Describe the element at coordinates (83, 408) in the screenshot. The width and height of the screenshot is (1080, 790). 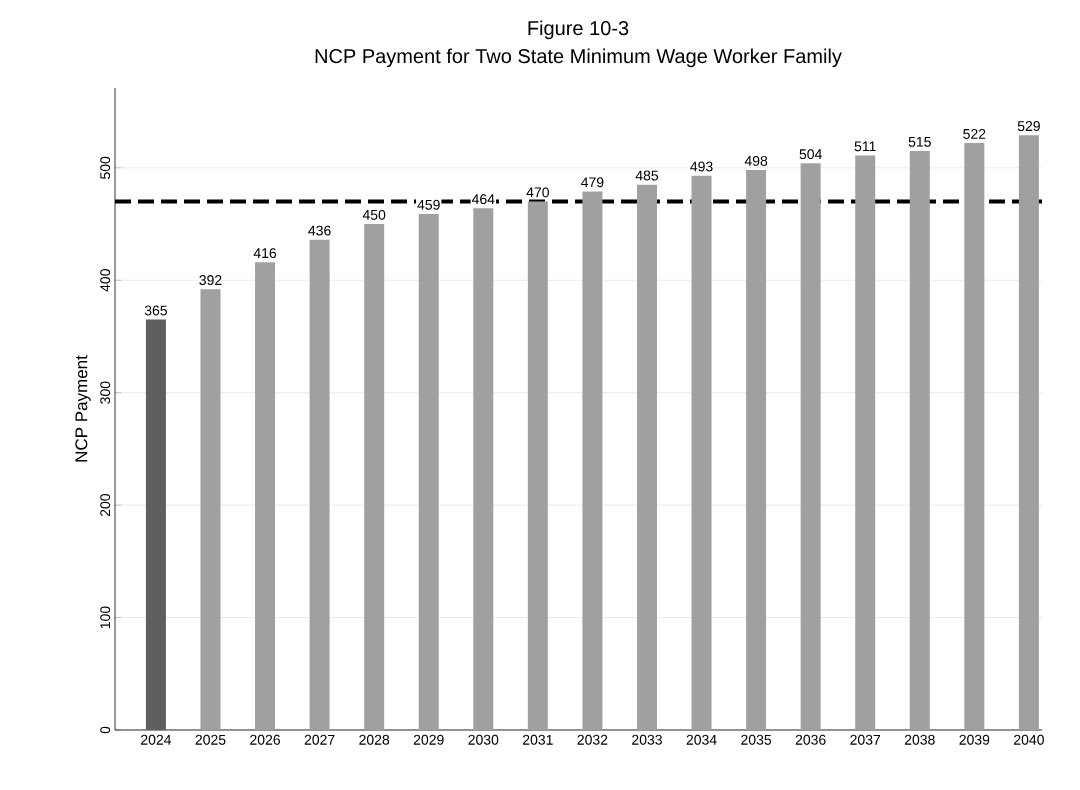
I see `y-axis-title: NCP Payment` at that location.